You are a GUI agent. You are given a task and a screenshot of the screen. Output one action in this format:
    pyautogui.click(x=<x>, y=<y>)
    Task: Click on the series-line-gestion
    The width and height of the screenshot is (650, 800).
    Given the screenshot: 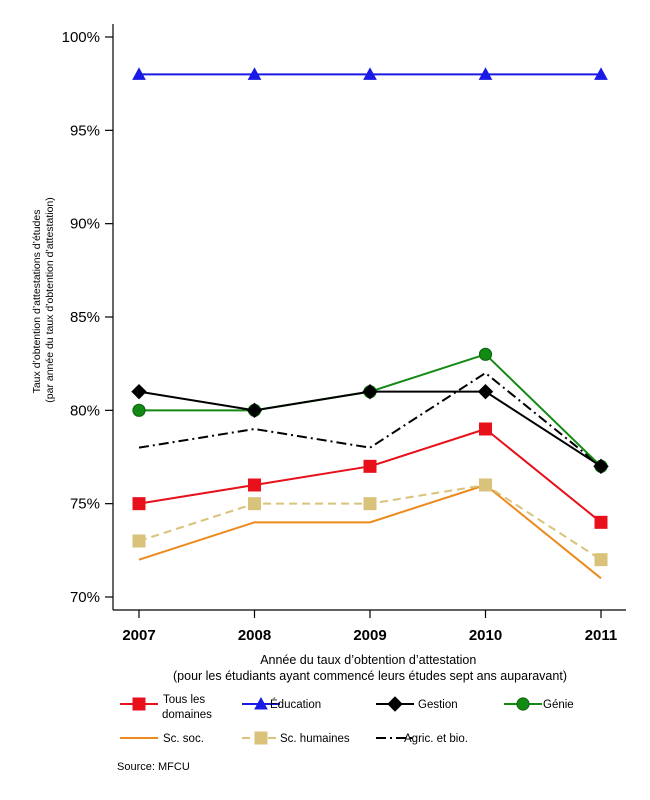 What is the action you would take?
    pyautogui.click(x=370, y=429)
    